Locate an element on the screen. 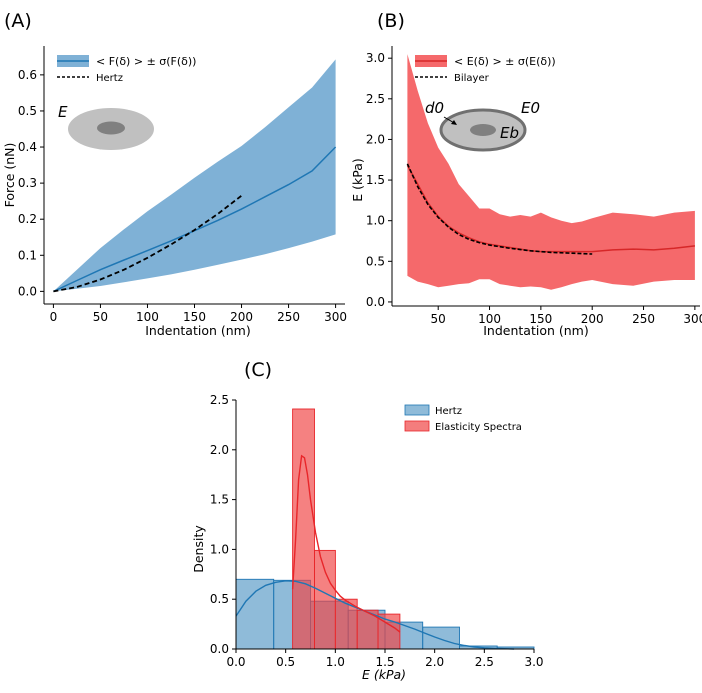 Image resolution: width=702 pixels, height=693 pixels. modulus-band-area is located at coordinates (551, 172).